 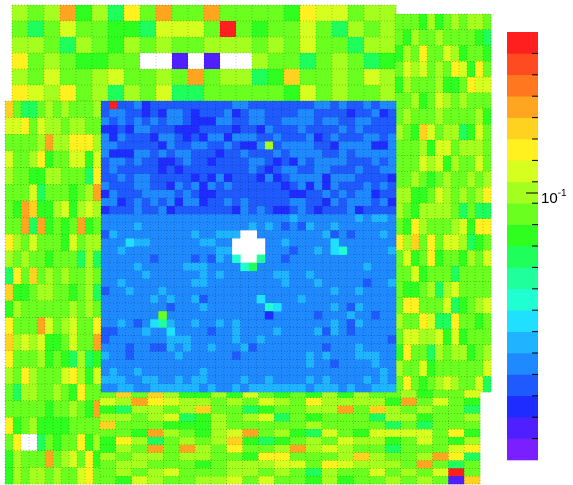 What do you see at coordinates (549, 198) in the screenshot?
I see `tick-label-base: 10` at bounding box center [549, 198].